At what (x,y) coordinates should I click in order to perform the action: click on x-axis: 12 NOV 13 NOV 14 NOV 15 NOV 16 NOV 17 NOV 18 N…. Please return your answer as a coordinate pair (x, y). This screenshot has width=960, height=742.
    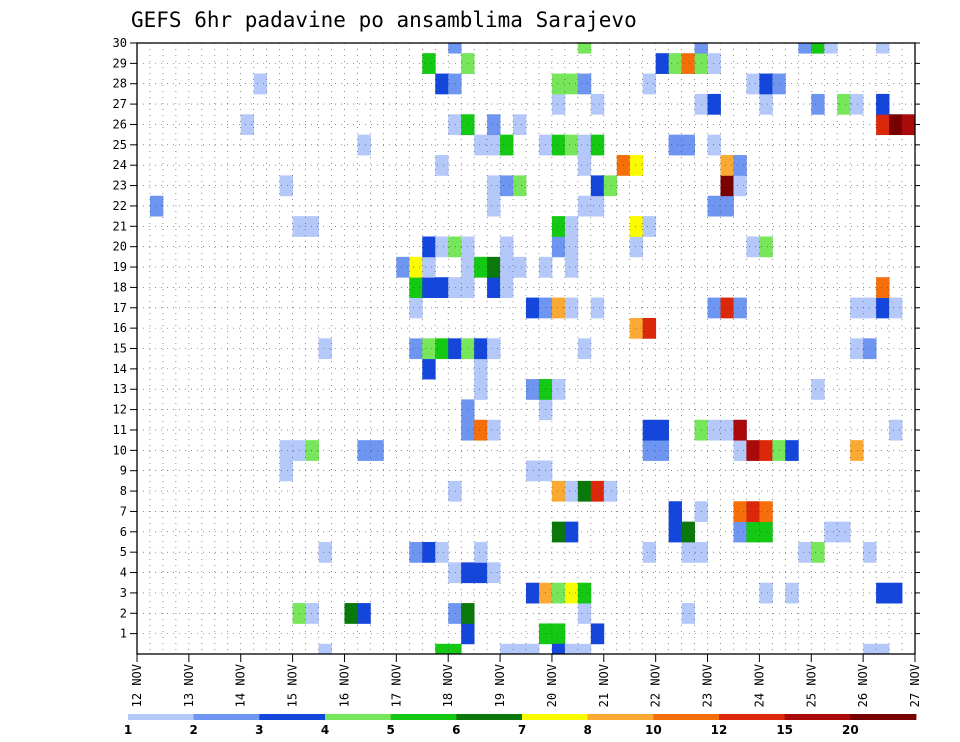
    Looking at the image, I should click on (526, 680).